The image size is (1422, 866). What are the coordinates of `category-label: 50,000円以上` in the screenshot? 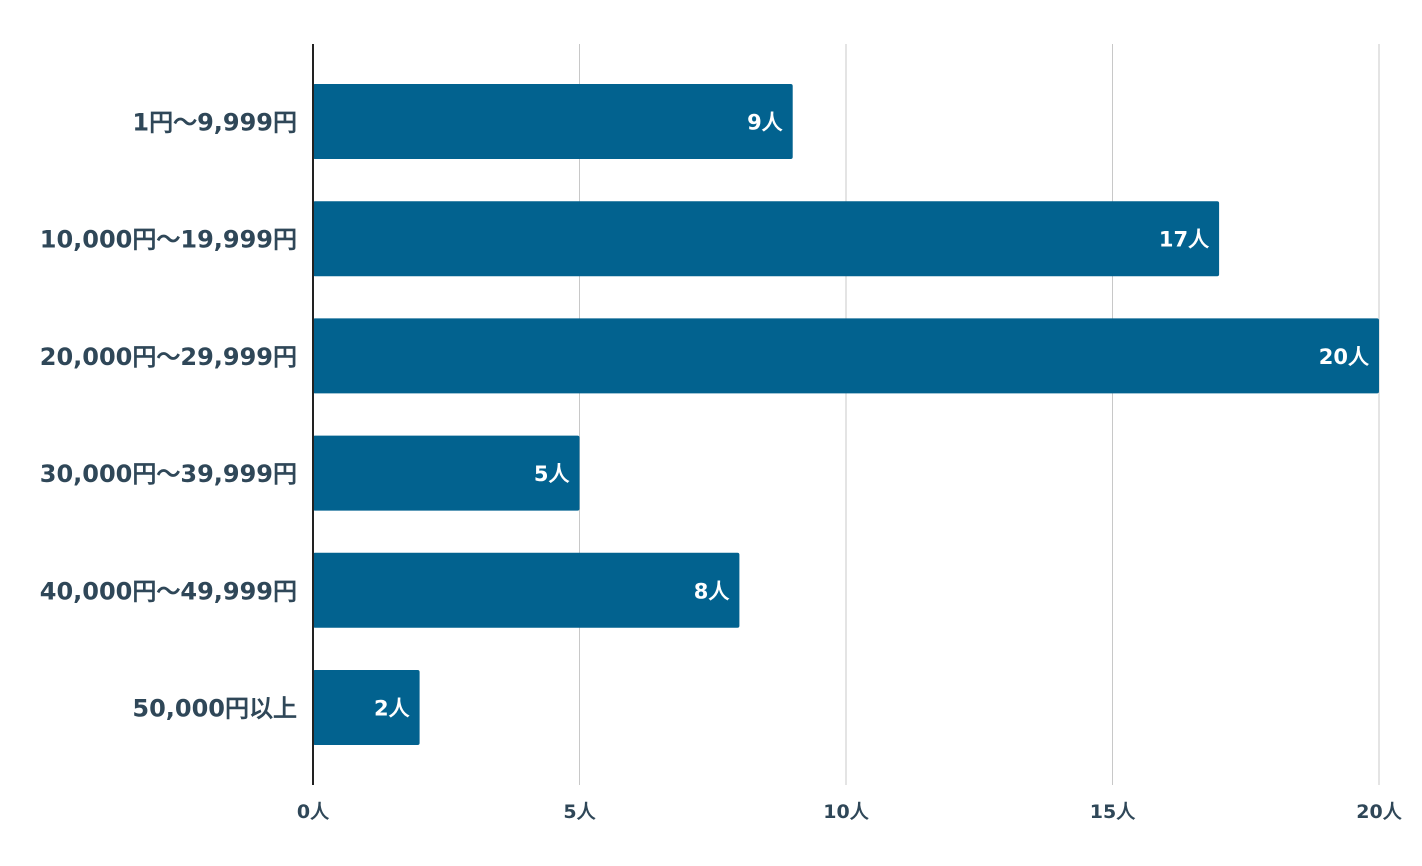 It's located at (214, 709).